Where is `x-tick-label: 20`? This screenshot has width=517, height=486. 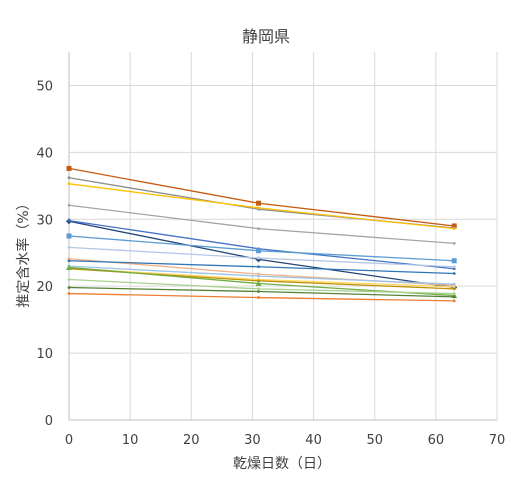 x-tick-label: 20 is located at coordinates (191, 440).